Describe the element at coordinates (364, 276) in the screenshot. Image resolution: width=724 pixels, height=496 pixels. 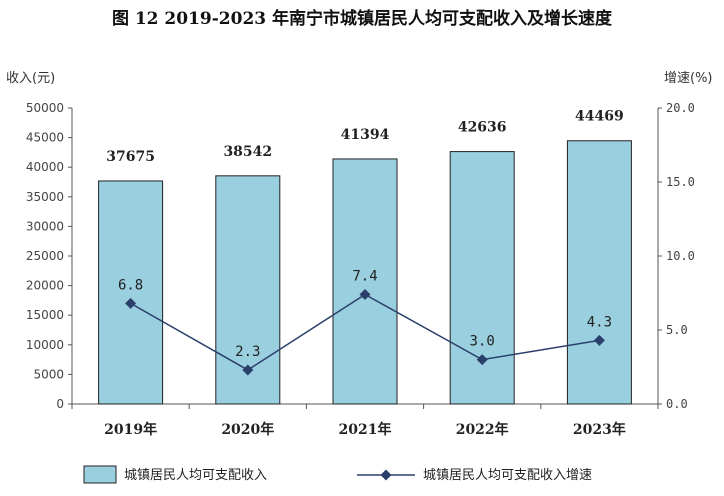
I see `growth-point-label: 7.4` at that location.